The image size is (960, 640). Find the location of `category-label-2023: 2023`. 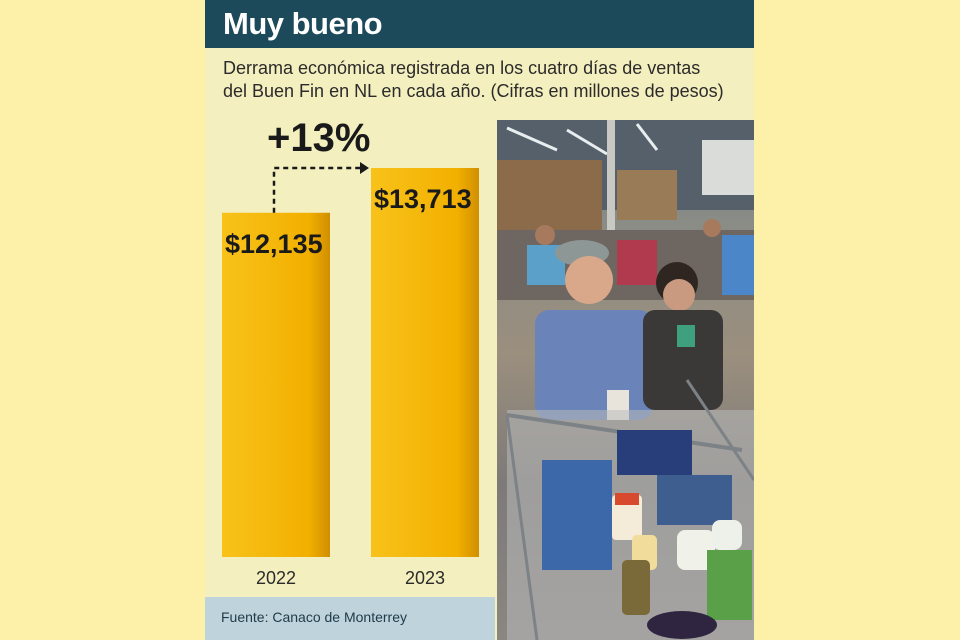

category-label-2023: 2023 is located at coordinates (425, 578).